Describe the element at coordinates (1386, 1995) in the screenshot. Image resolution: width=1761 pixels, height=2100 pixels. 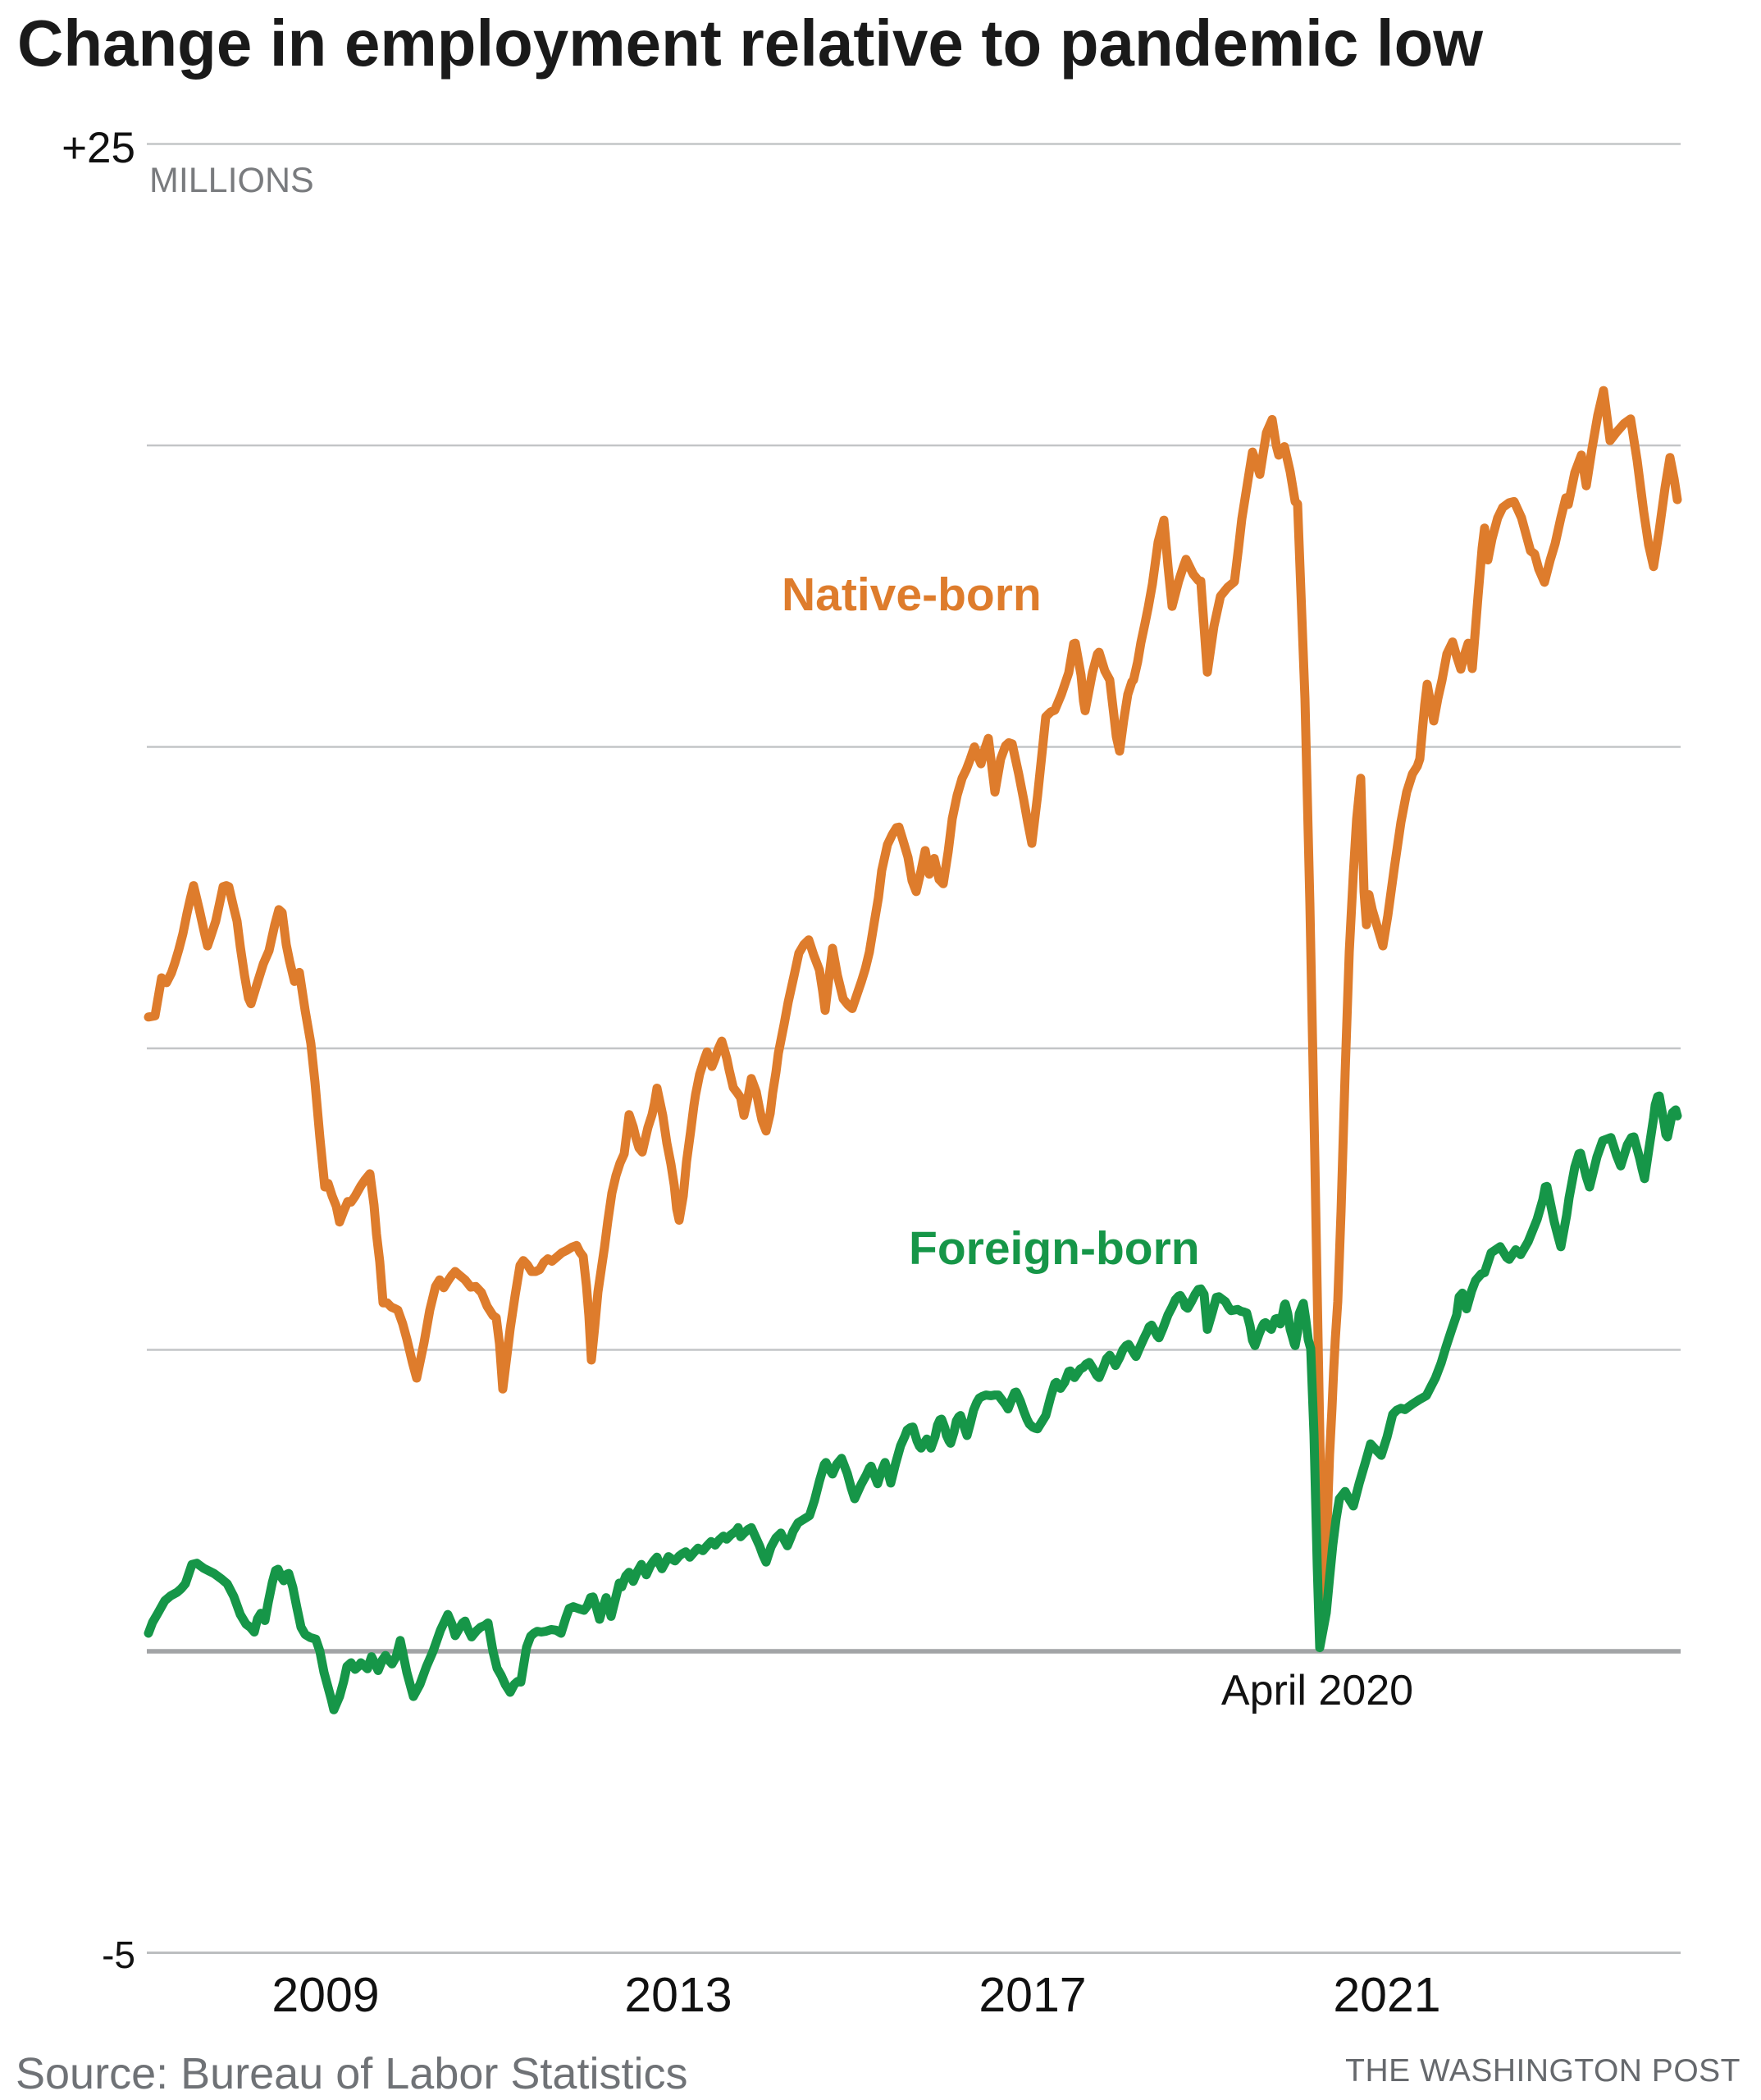
I see `svg-text: 2021` at that location.